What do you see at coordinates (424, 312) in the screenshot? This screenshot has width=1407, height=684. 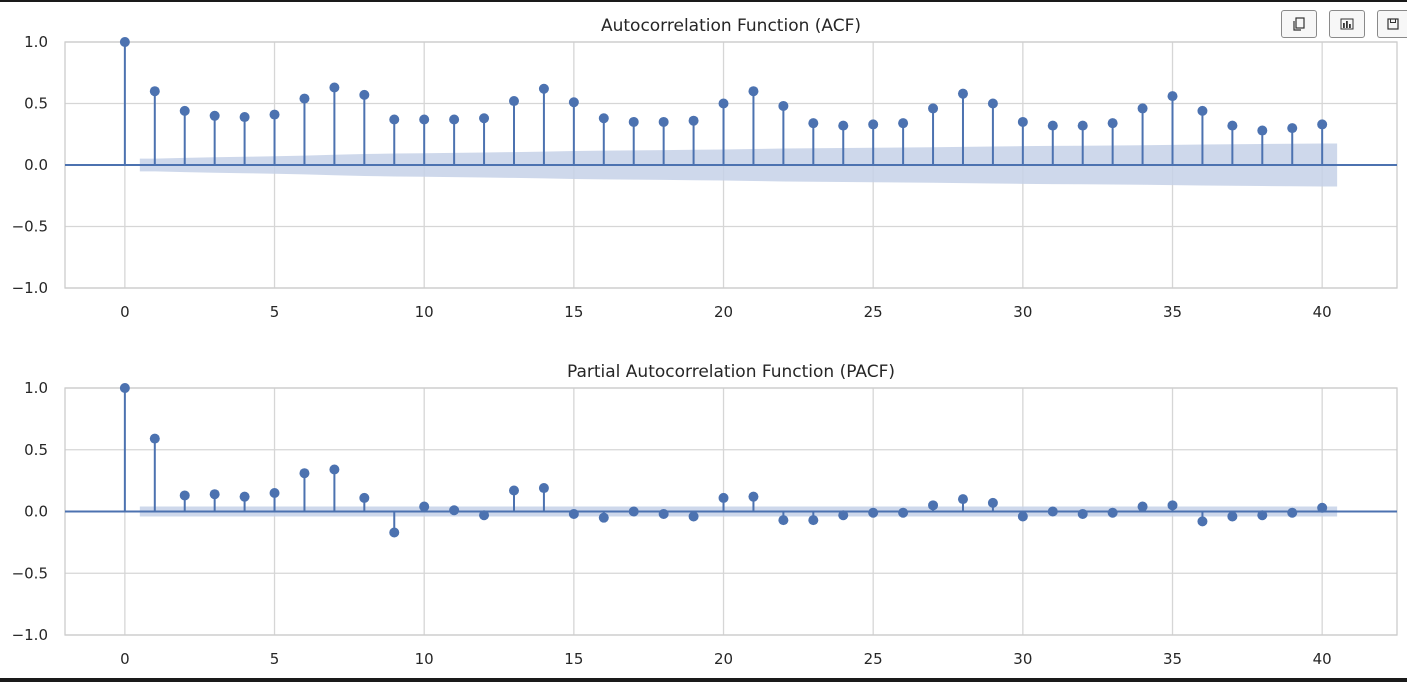 I see `x-tick-label: 10` at bounding box center [424, 312].